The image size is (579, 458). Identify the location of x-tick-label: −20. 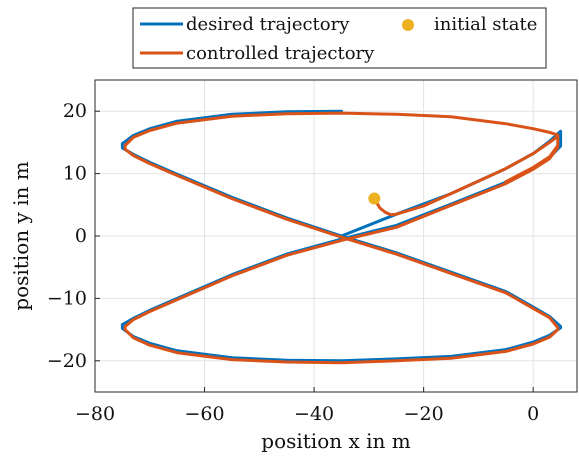
(424, 414).